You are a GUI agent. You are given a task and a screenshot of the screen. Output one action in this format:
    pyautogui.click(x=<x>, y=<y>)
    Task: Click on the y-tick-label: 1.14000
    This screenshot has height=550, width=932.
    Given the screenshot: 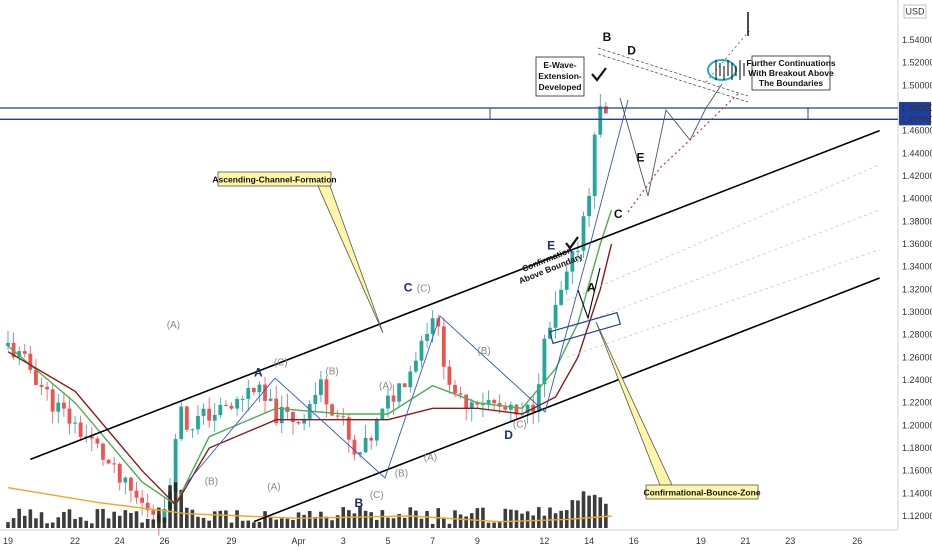 What is the action you would take?
    pyautogui.click(x=917, y=493)
    